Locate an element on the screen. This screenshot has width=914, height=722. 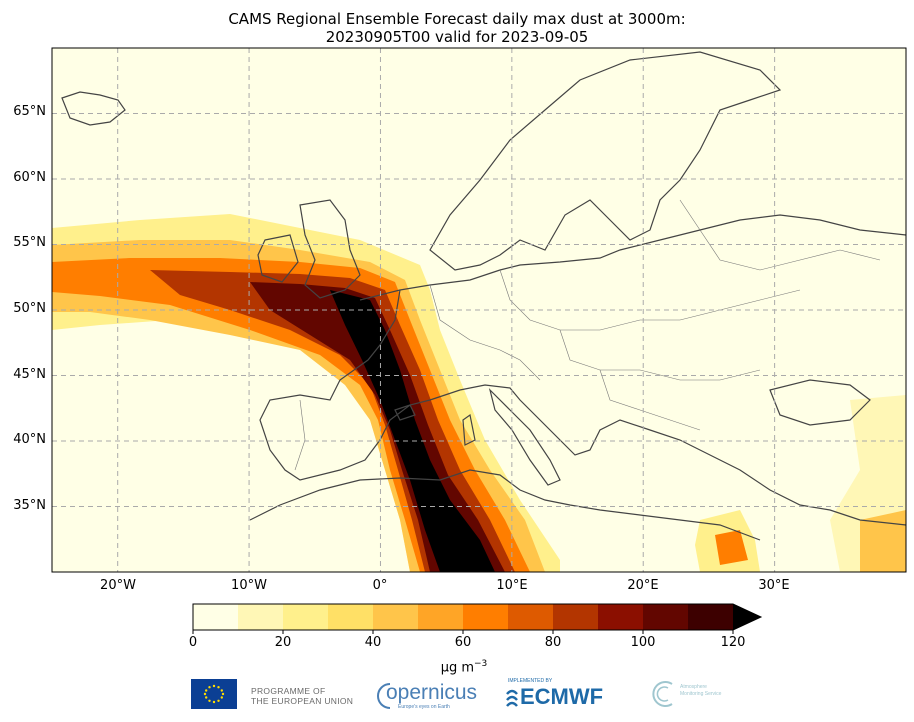
colorbar-tick-20: 20 is located at coordinates (283, 642).